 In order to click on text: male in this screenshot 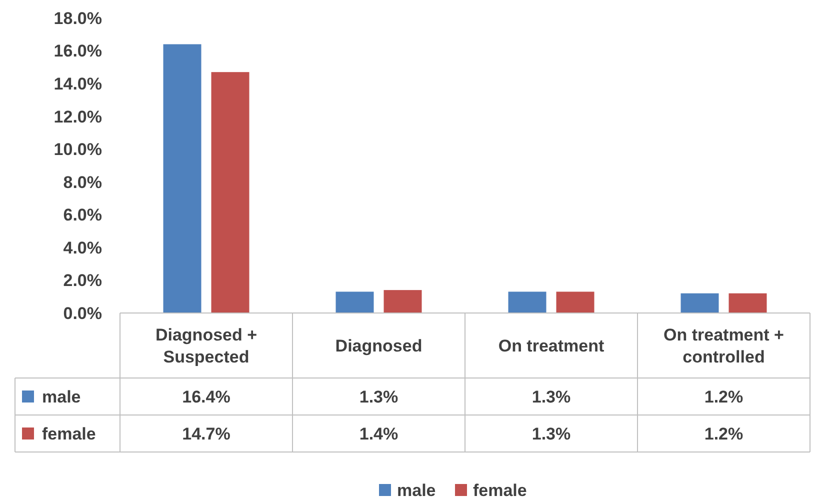, I will do `click(416, 490)`.